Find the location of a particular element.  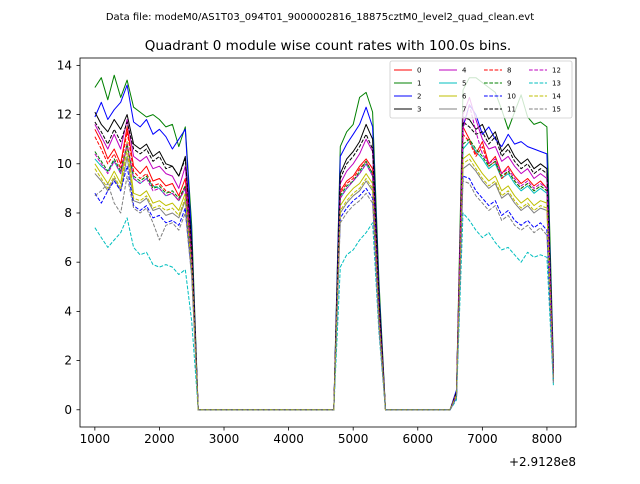

x-tick-label: 4000 is located at coordinates (288, 439).